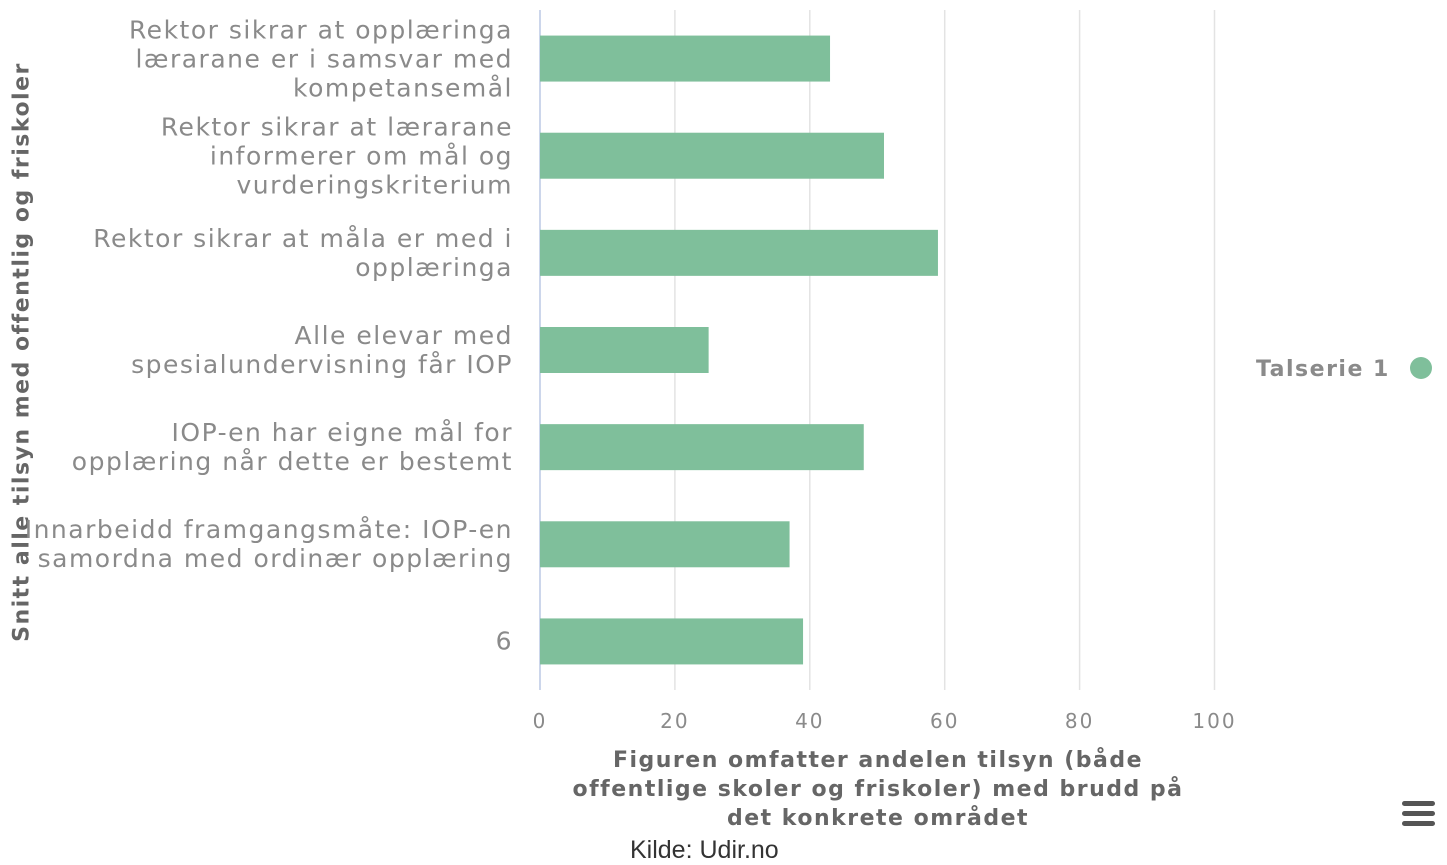  I want to click on legend-marker, so click(1421, 368).